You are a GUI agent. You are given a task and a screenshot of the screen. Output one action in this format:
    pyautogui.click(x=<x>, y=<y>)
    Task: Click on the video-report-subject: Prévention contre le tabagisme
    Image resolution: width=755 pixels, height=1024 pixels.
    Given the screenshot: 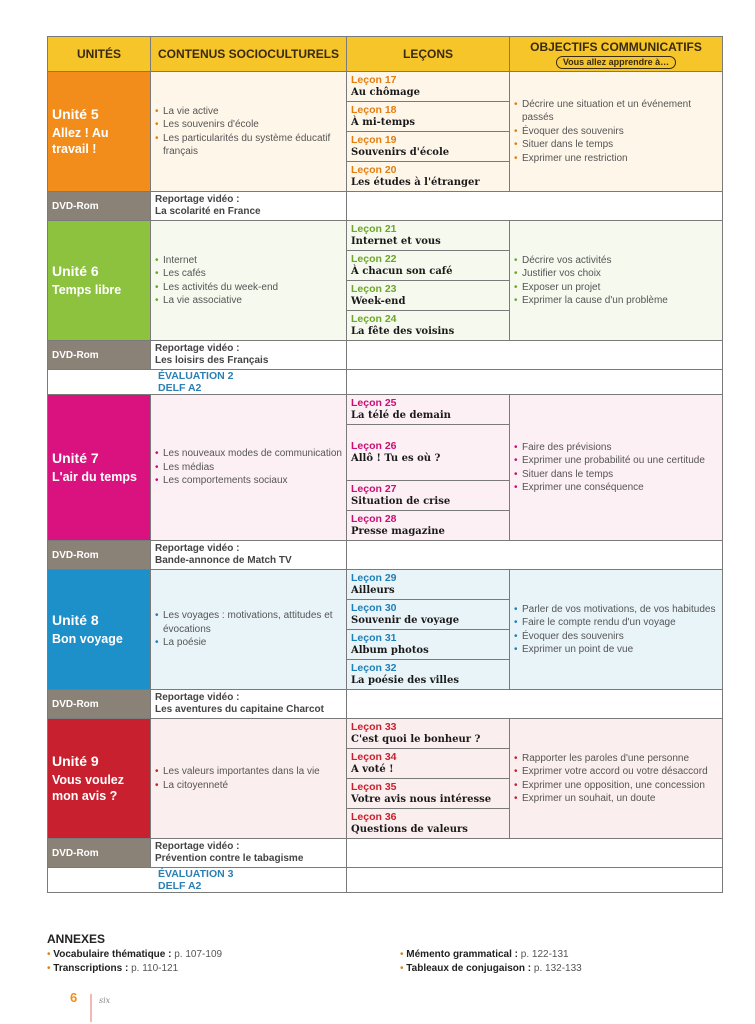 What is the action you would take?
    pyautogui.click(x=229, y=858)
    